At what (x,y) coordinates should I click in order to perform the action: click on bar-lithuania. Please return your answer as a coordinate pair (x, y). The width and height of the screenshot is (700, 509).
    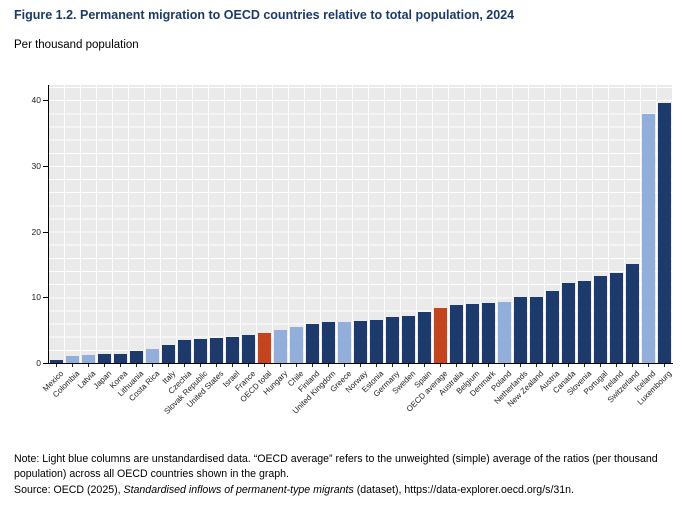
    Looking at the image, I should click on (136, 357).